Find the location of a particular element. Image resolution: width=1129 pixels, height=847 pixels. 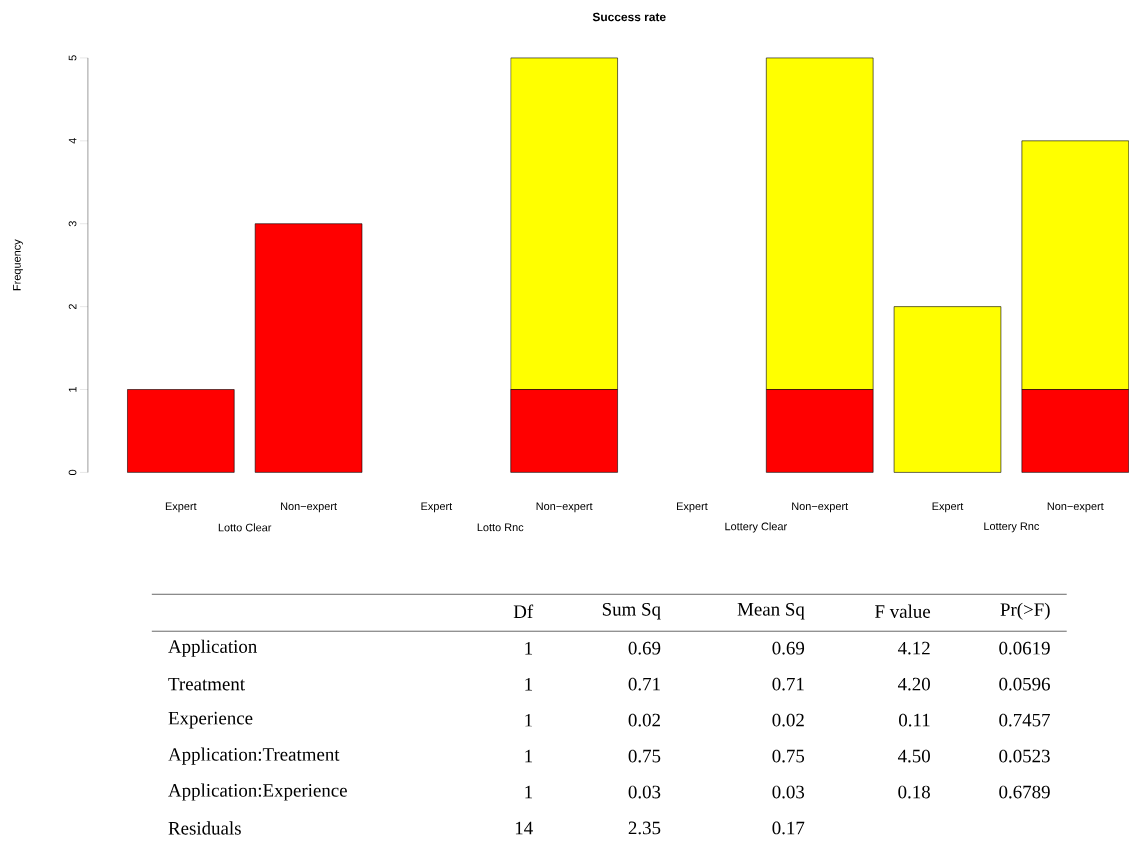

text: 4.50 is located at coordinates (913, 756).